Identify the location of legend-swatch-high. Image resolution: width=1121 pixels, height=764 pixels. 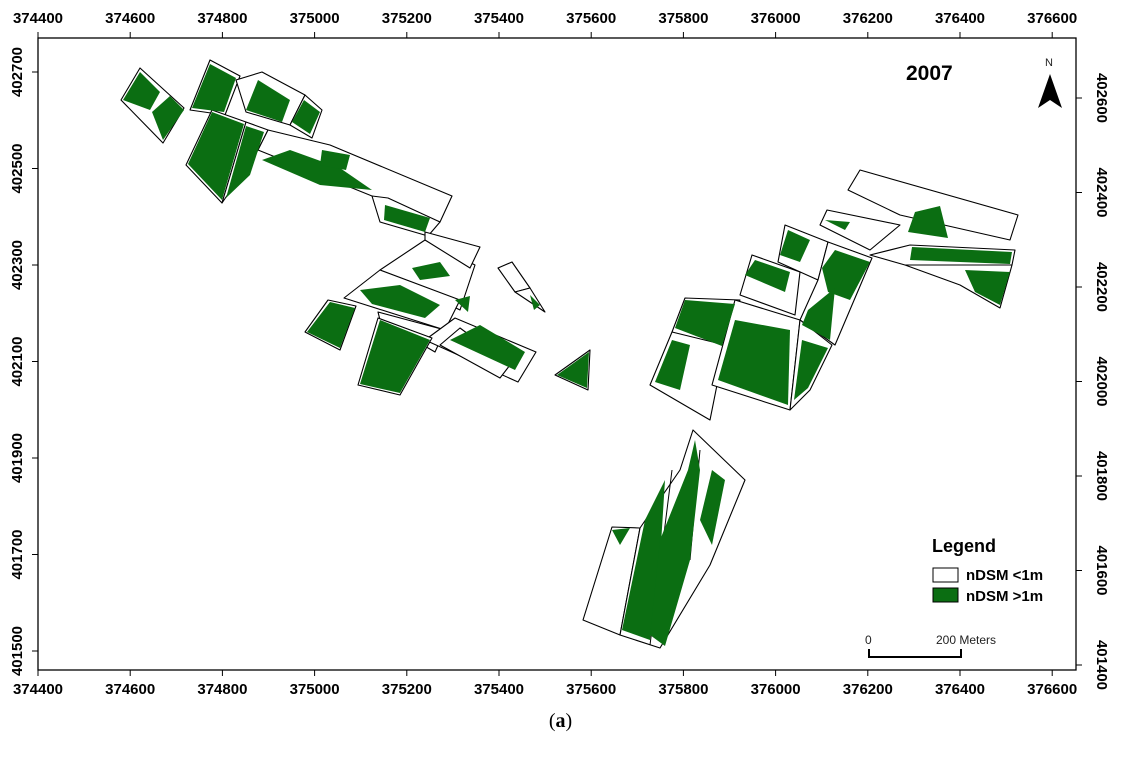
(945, 595).